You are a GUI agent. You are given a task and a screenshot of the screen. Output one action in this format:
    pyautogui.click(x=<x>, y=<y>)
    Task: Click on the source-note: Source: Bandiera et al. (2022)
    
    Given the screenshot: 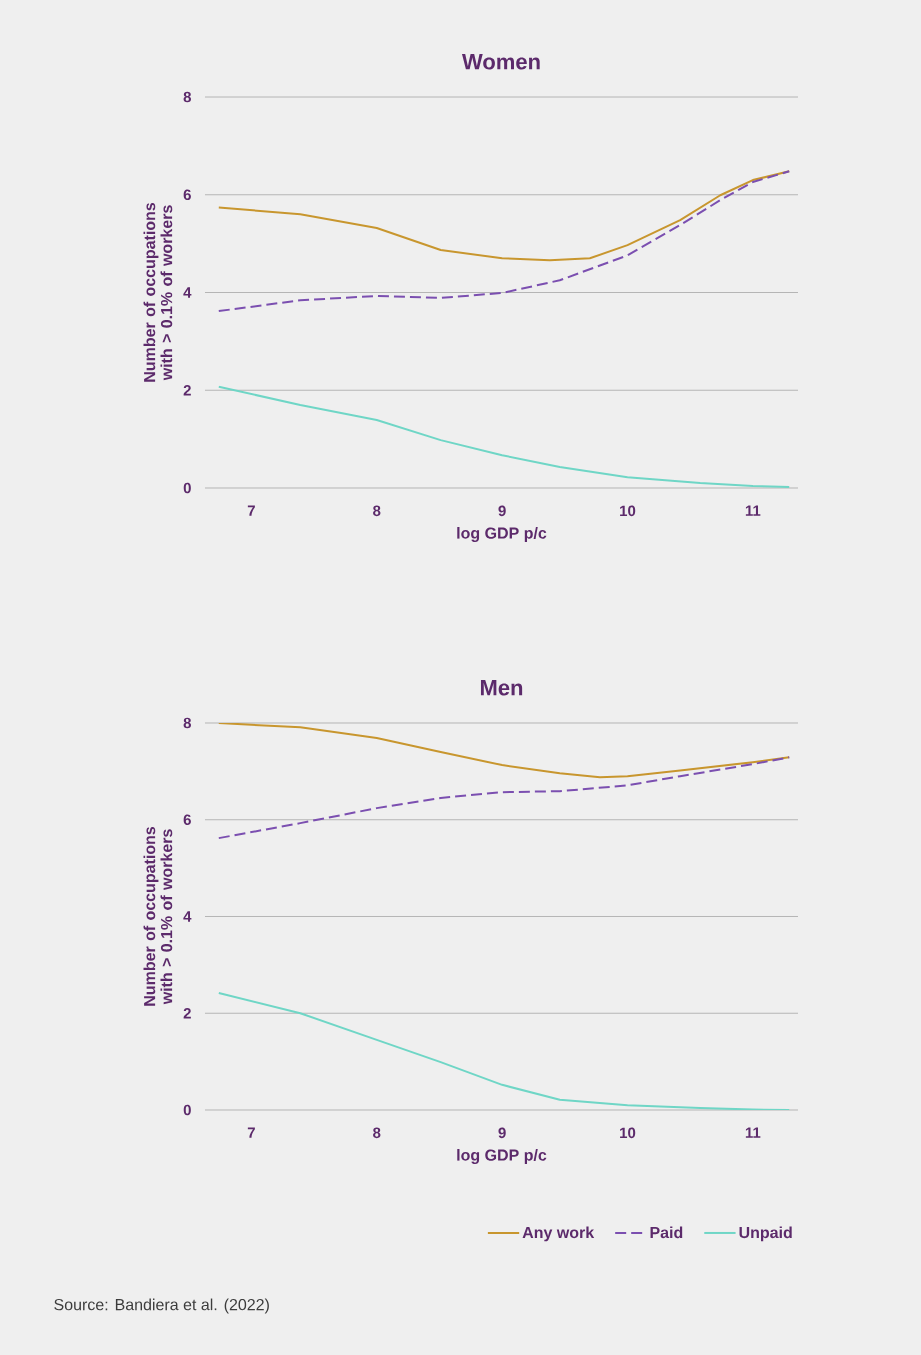 What is the action you would take?
    pyautogui.click(x=161, y=1306)
    